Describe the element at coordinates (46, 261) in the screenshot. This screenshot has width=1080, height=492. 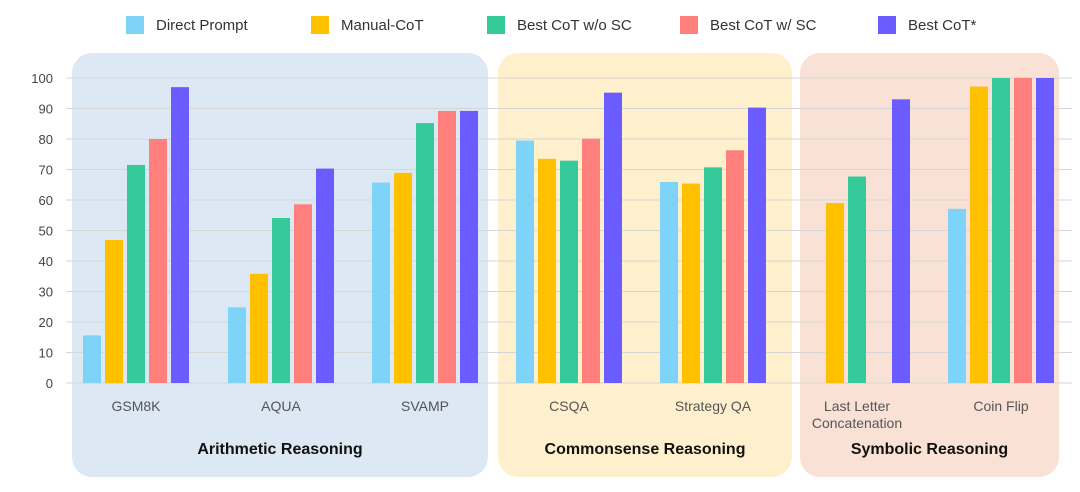
I see `y-tick-label-40: 40` at that location.